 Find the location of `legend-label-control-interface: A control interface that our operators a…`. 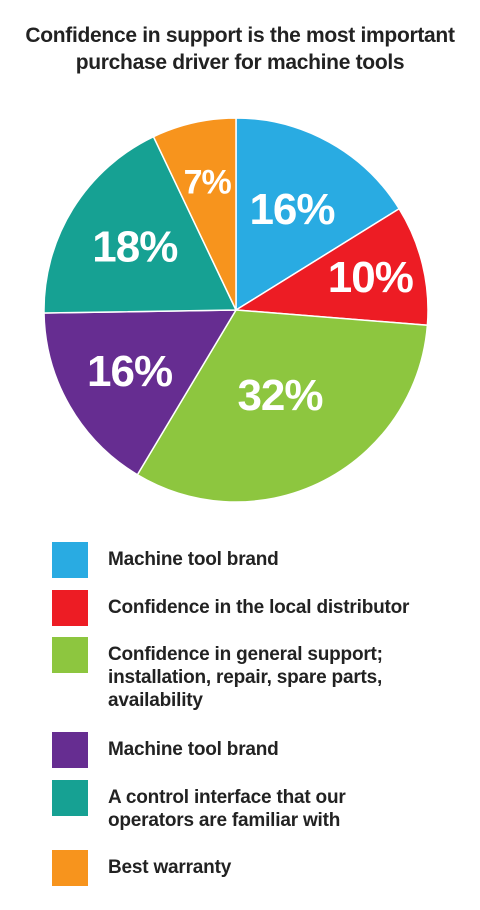

legend-label-control-interface: A control interface that our operators a… is located at coordinates (227, 809).